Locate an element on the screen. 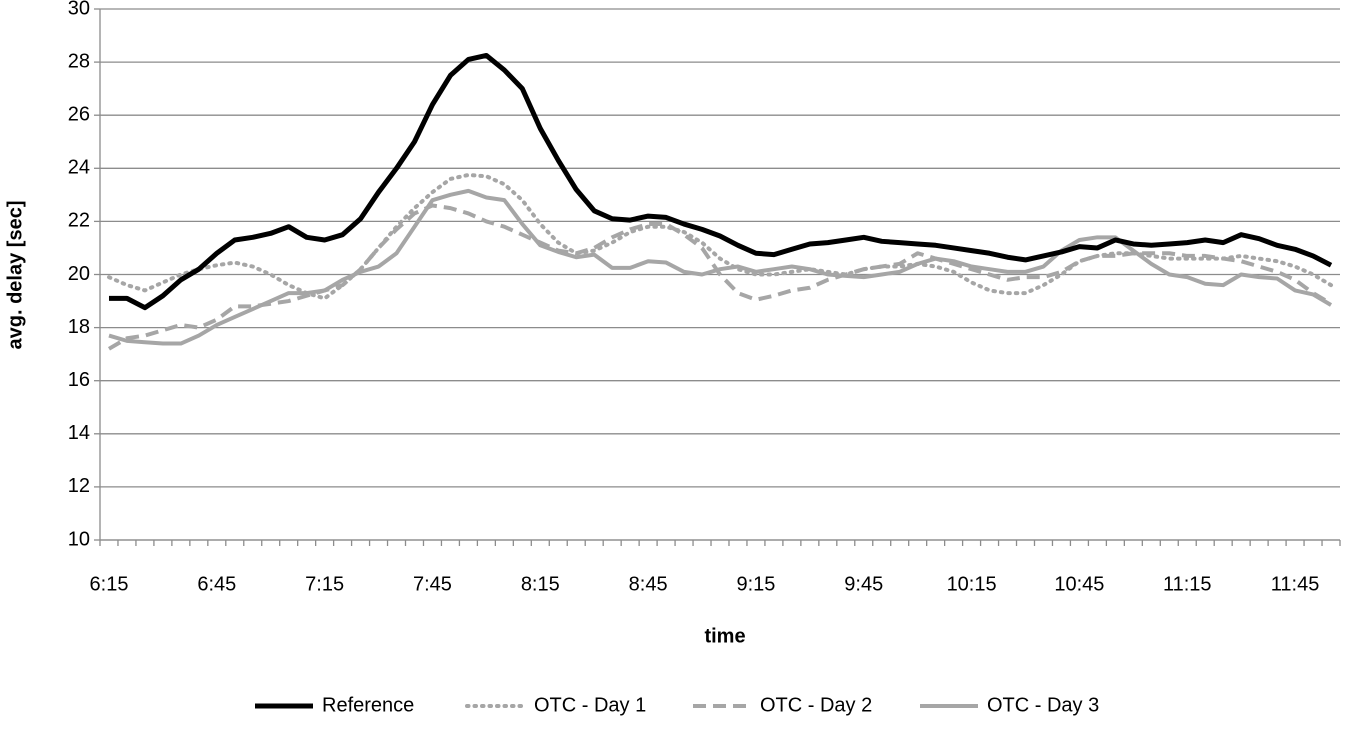 This screenshot has width=1350, height=737. legend-label: OTC - Day 2 is located at coordinates (816, 705).